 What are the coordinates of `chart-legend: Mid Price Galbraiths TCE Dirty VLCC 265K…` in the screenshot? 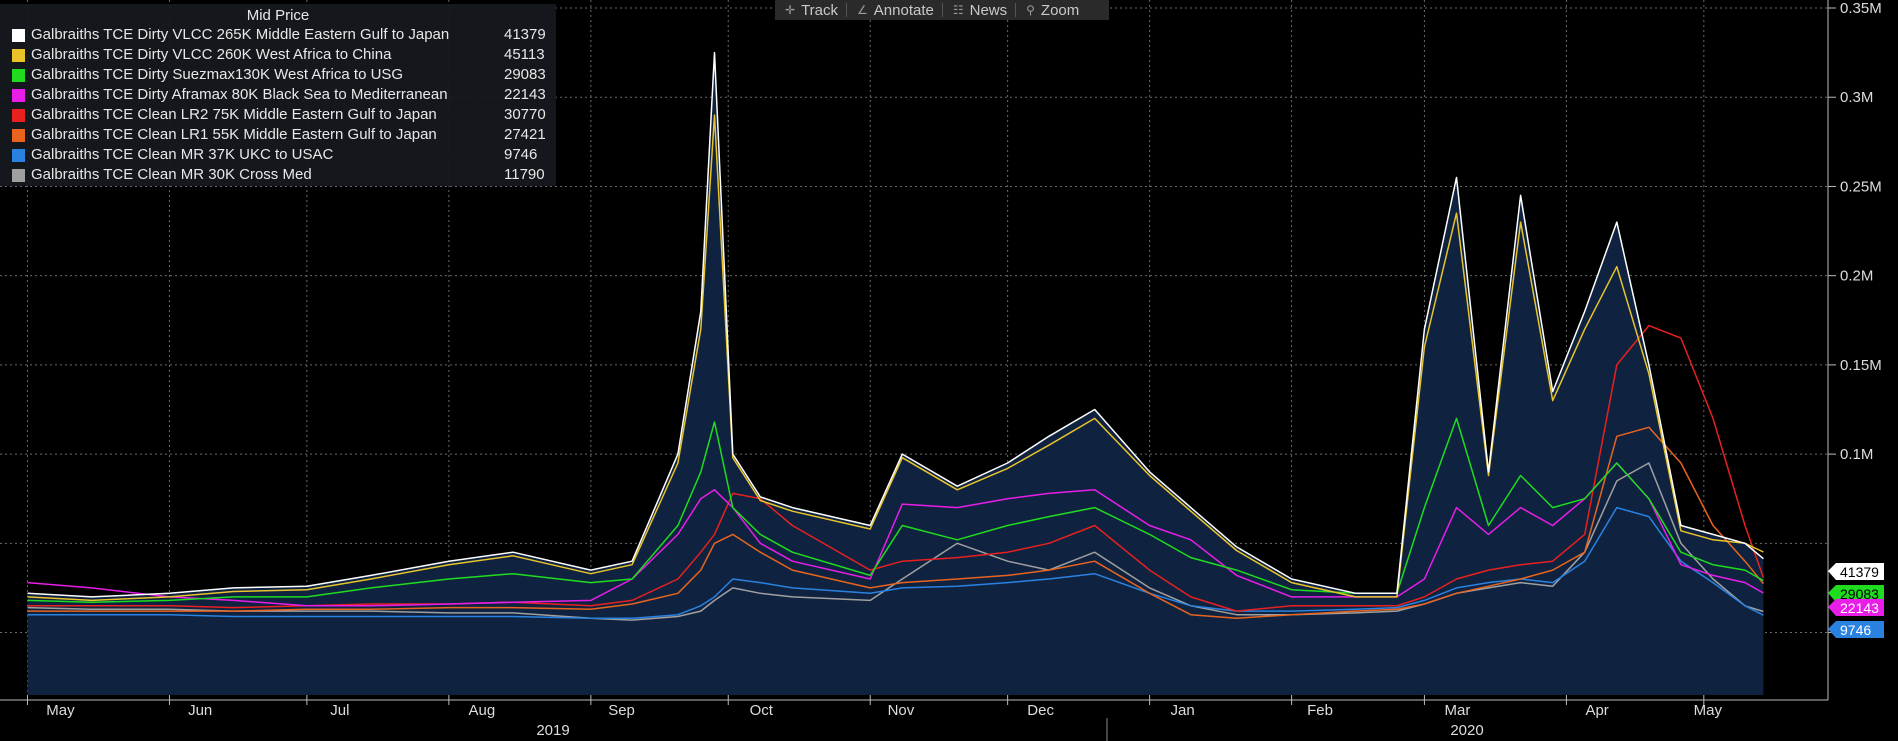 It's located at (278, 95).